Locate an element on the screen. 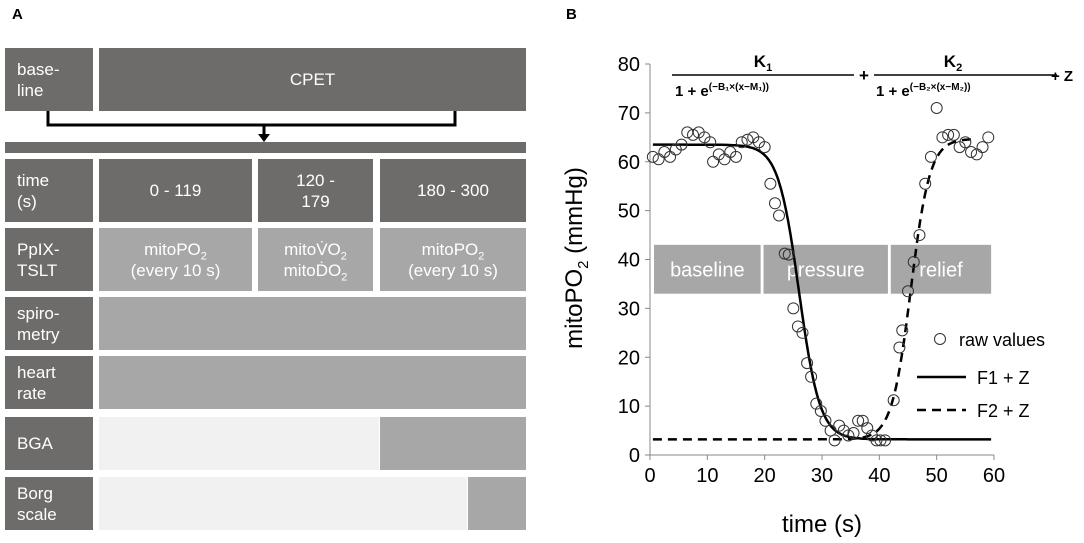  x-tick-label: 30 is located at coordinates (822, 476).